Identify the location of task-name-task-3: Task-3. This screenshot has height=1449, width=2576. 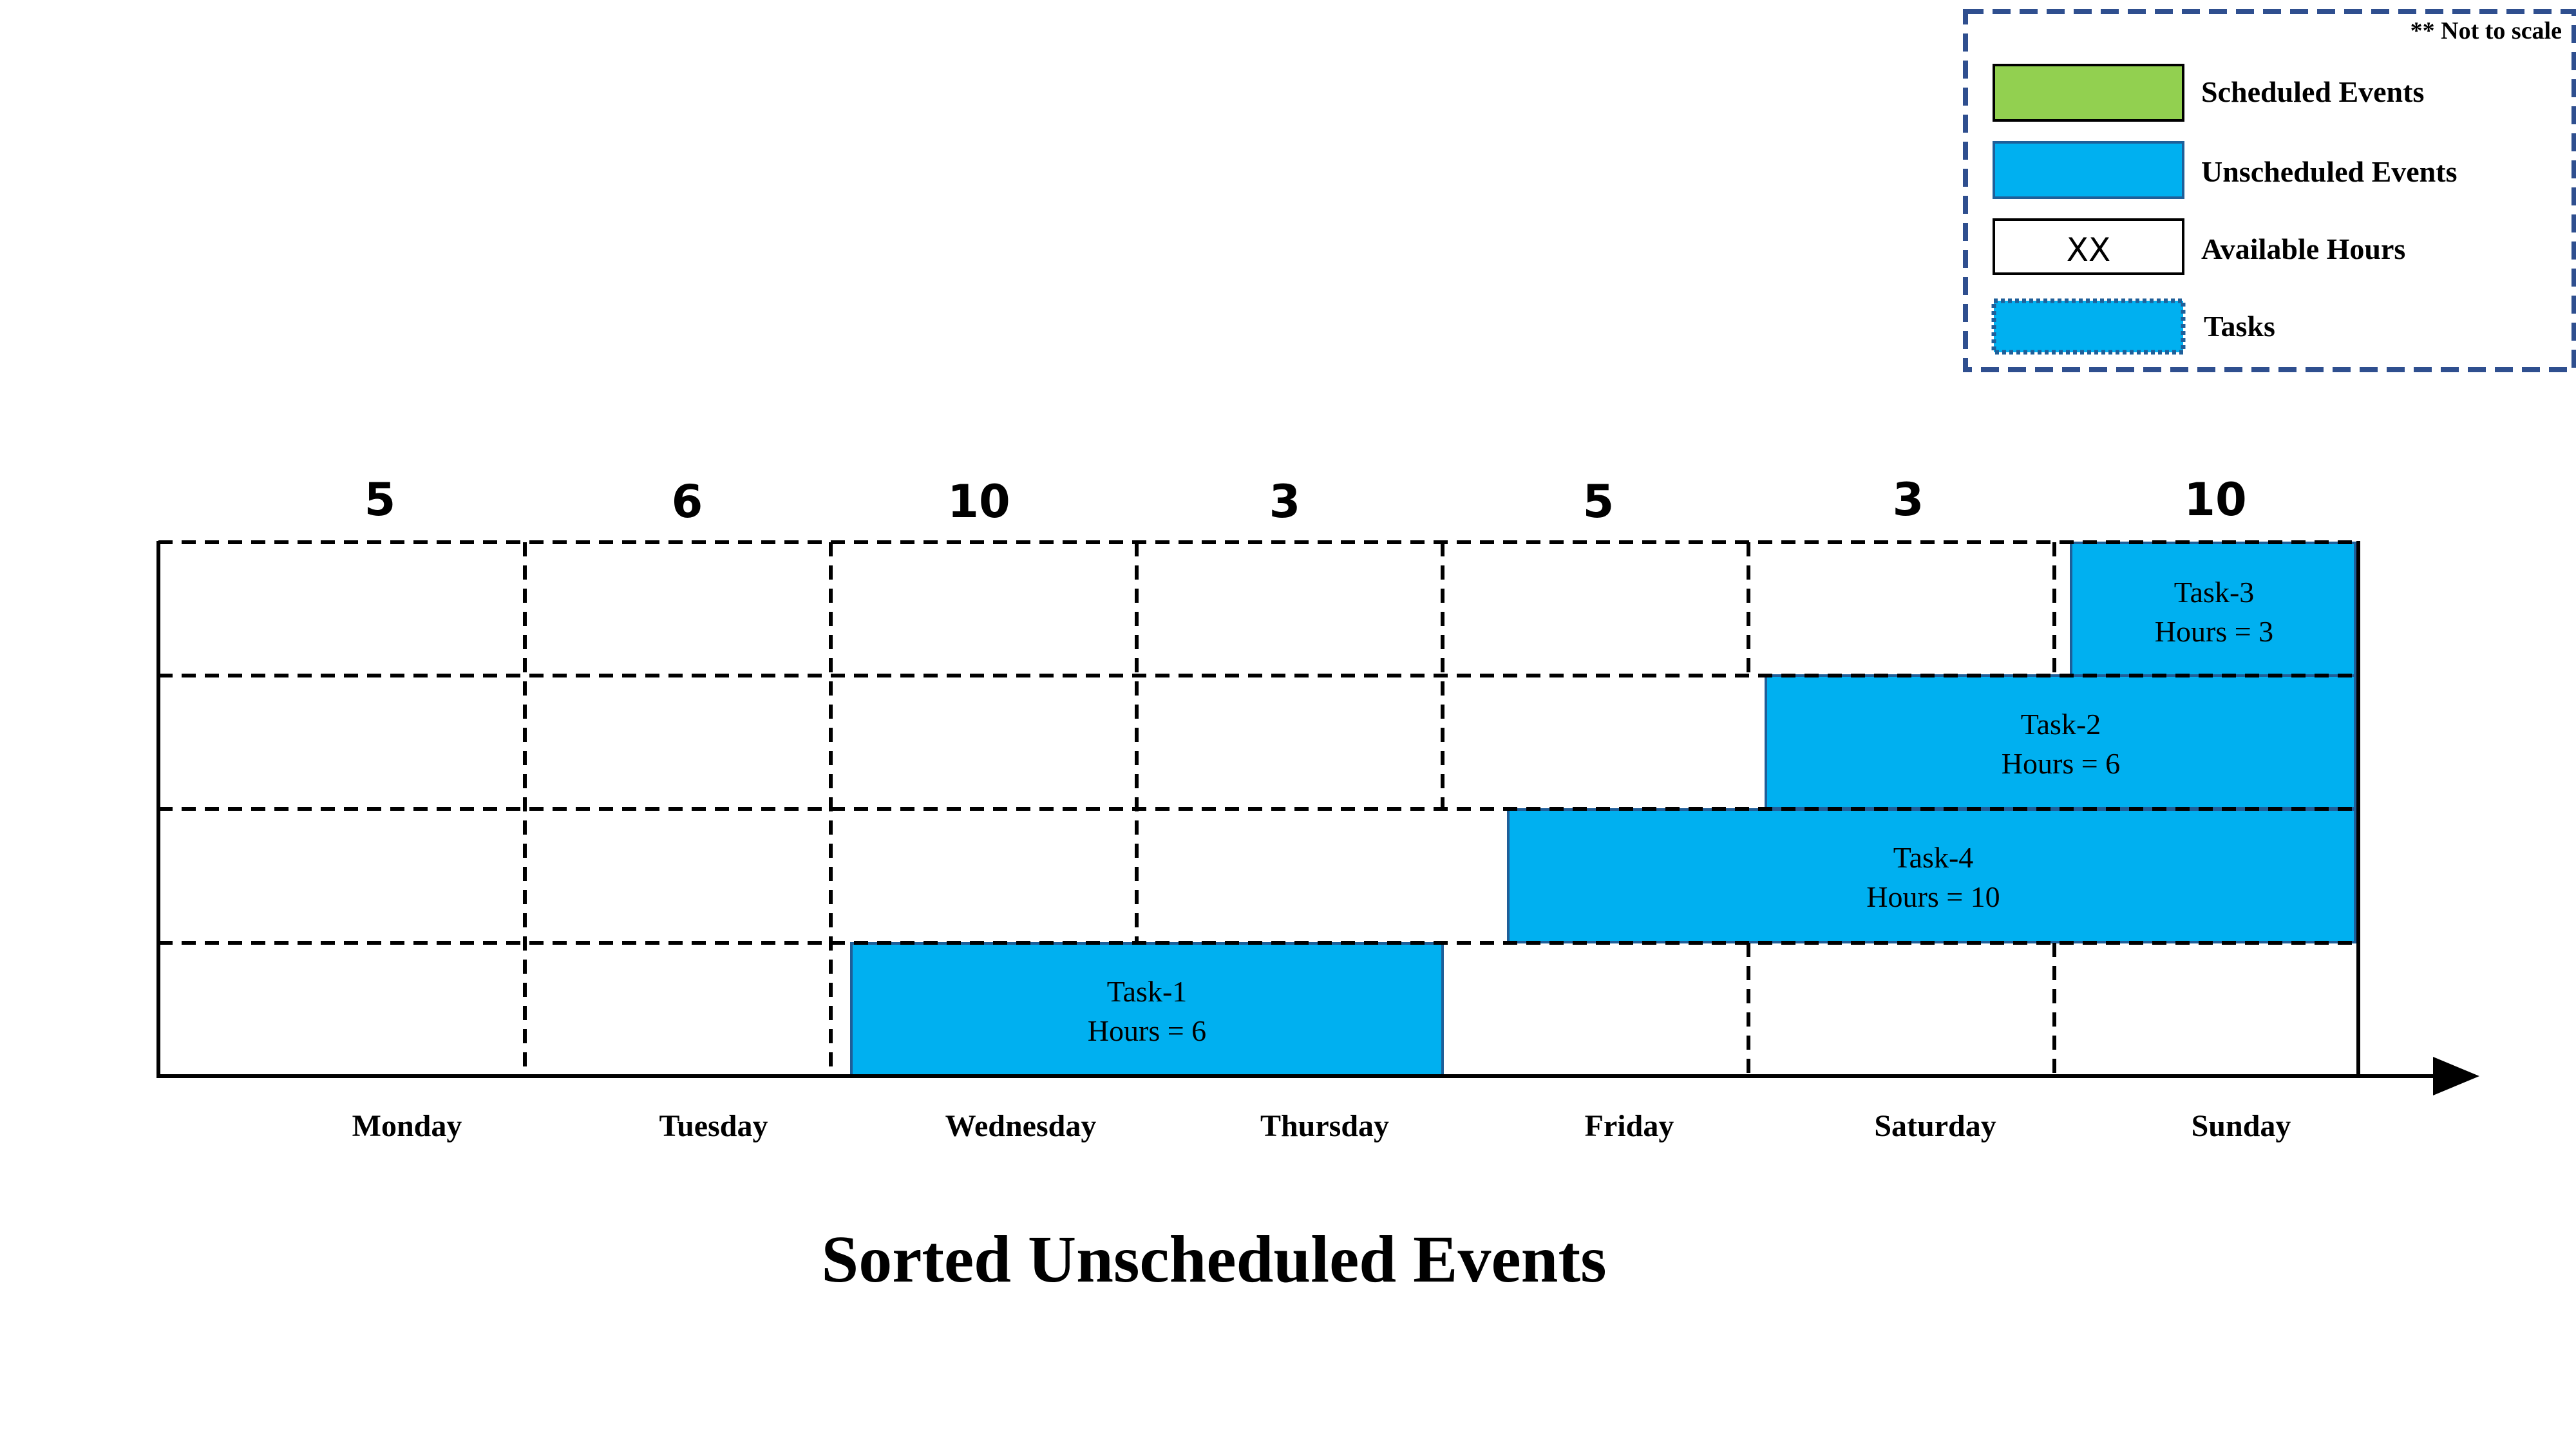
(2214, 592).